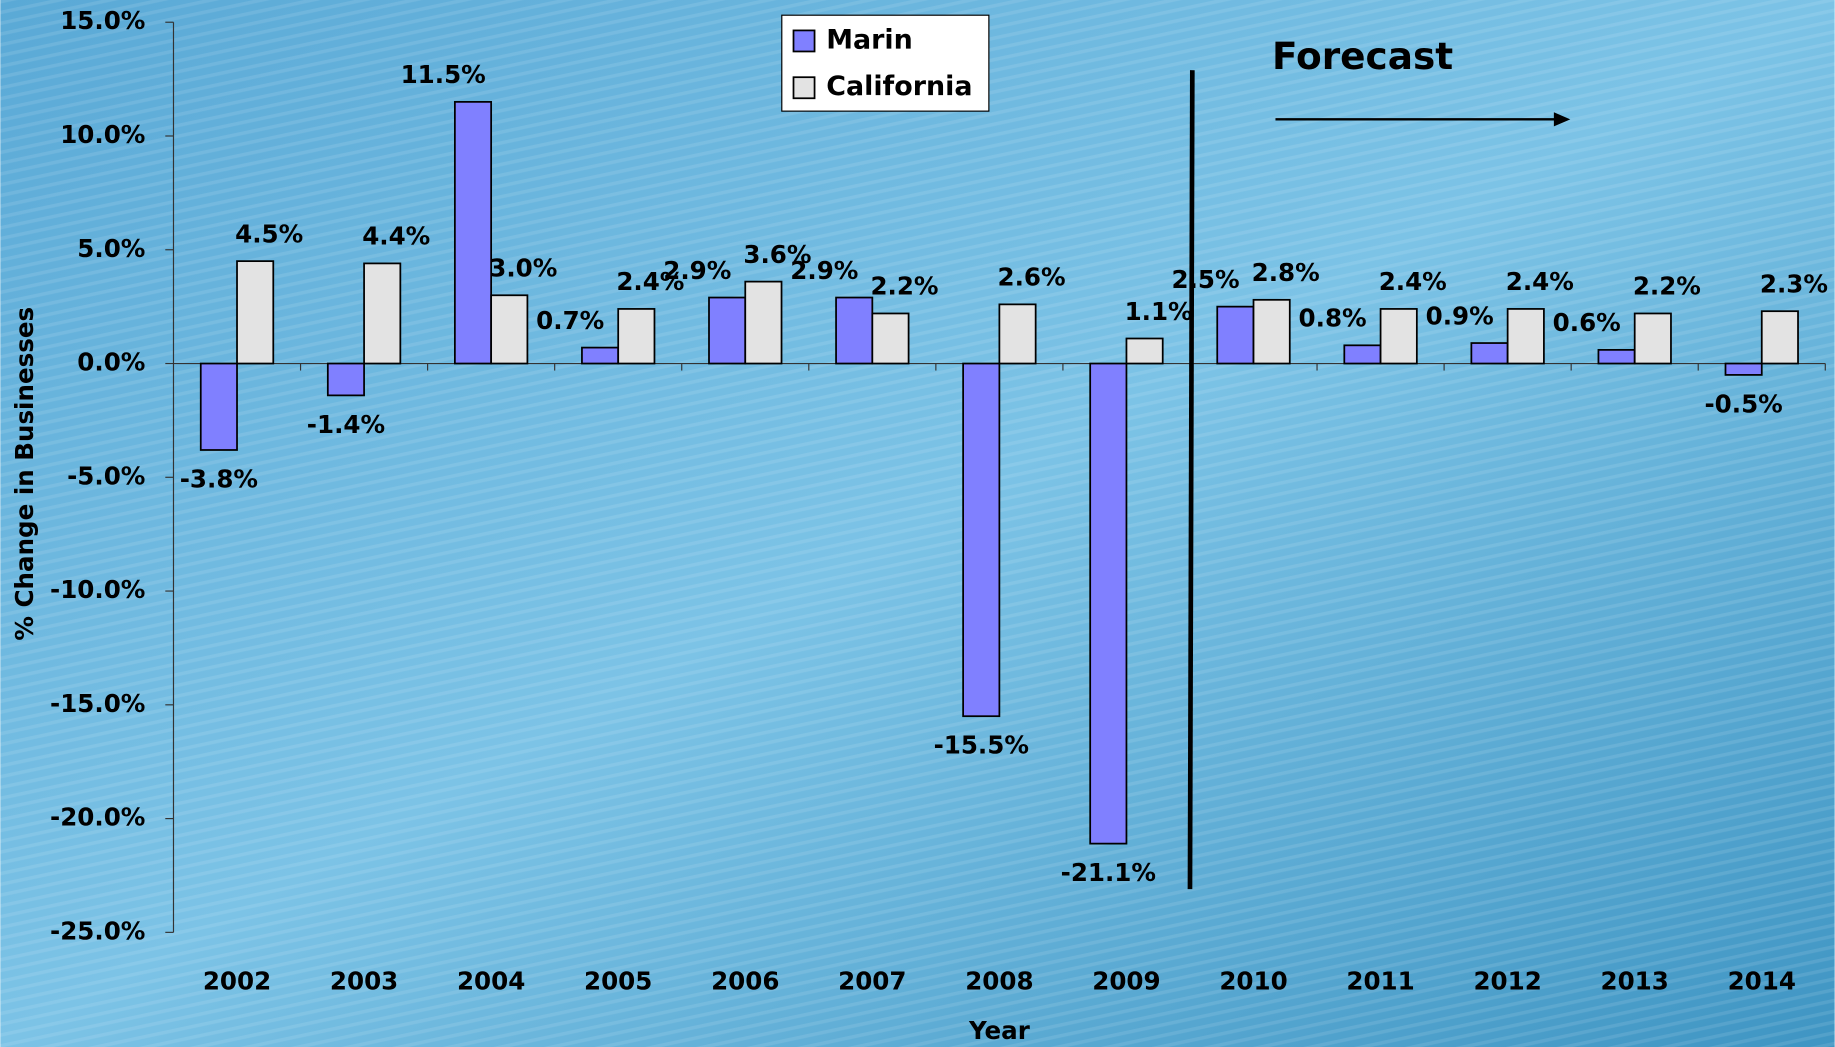 The width and height of the screenshot is (1835, 1047). Describe the element at coordinates (1333, 318) in the screenshot. I see `value-label: 0.8%` at that location.